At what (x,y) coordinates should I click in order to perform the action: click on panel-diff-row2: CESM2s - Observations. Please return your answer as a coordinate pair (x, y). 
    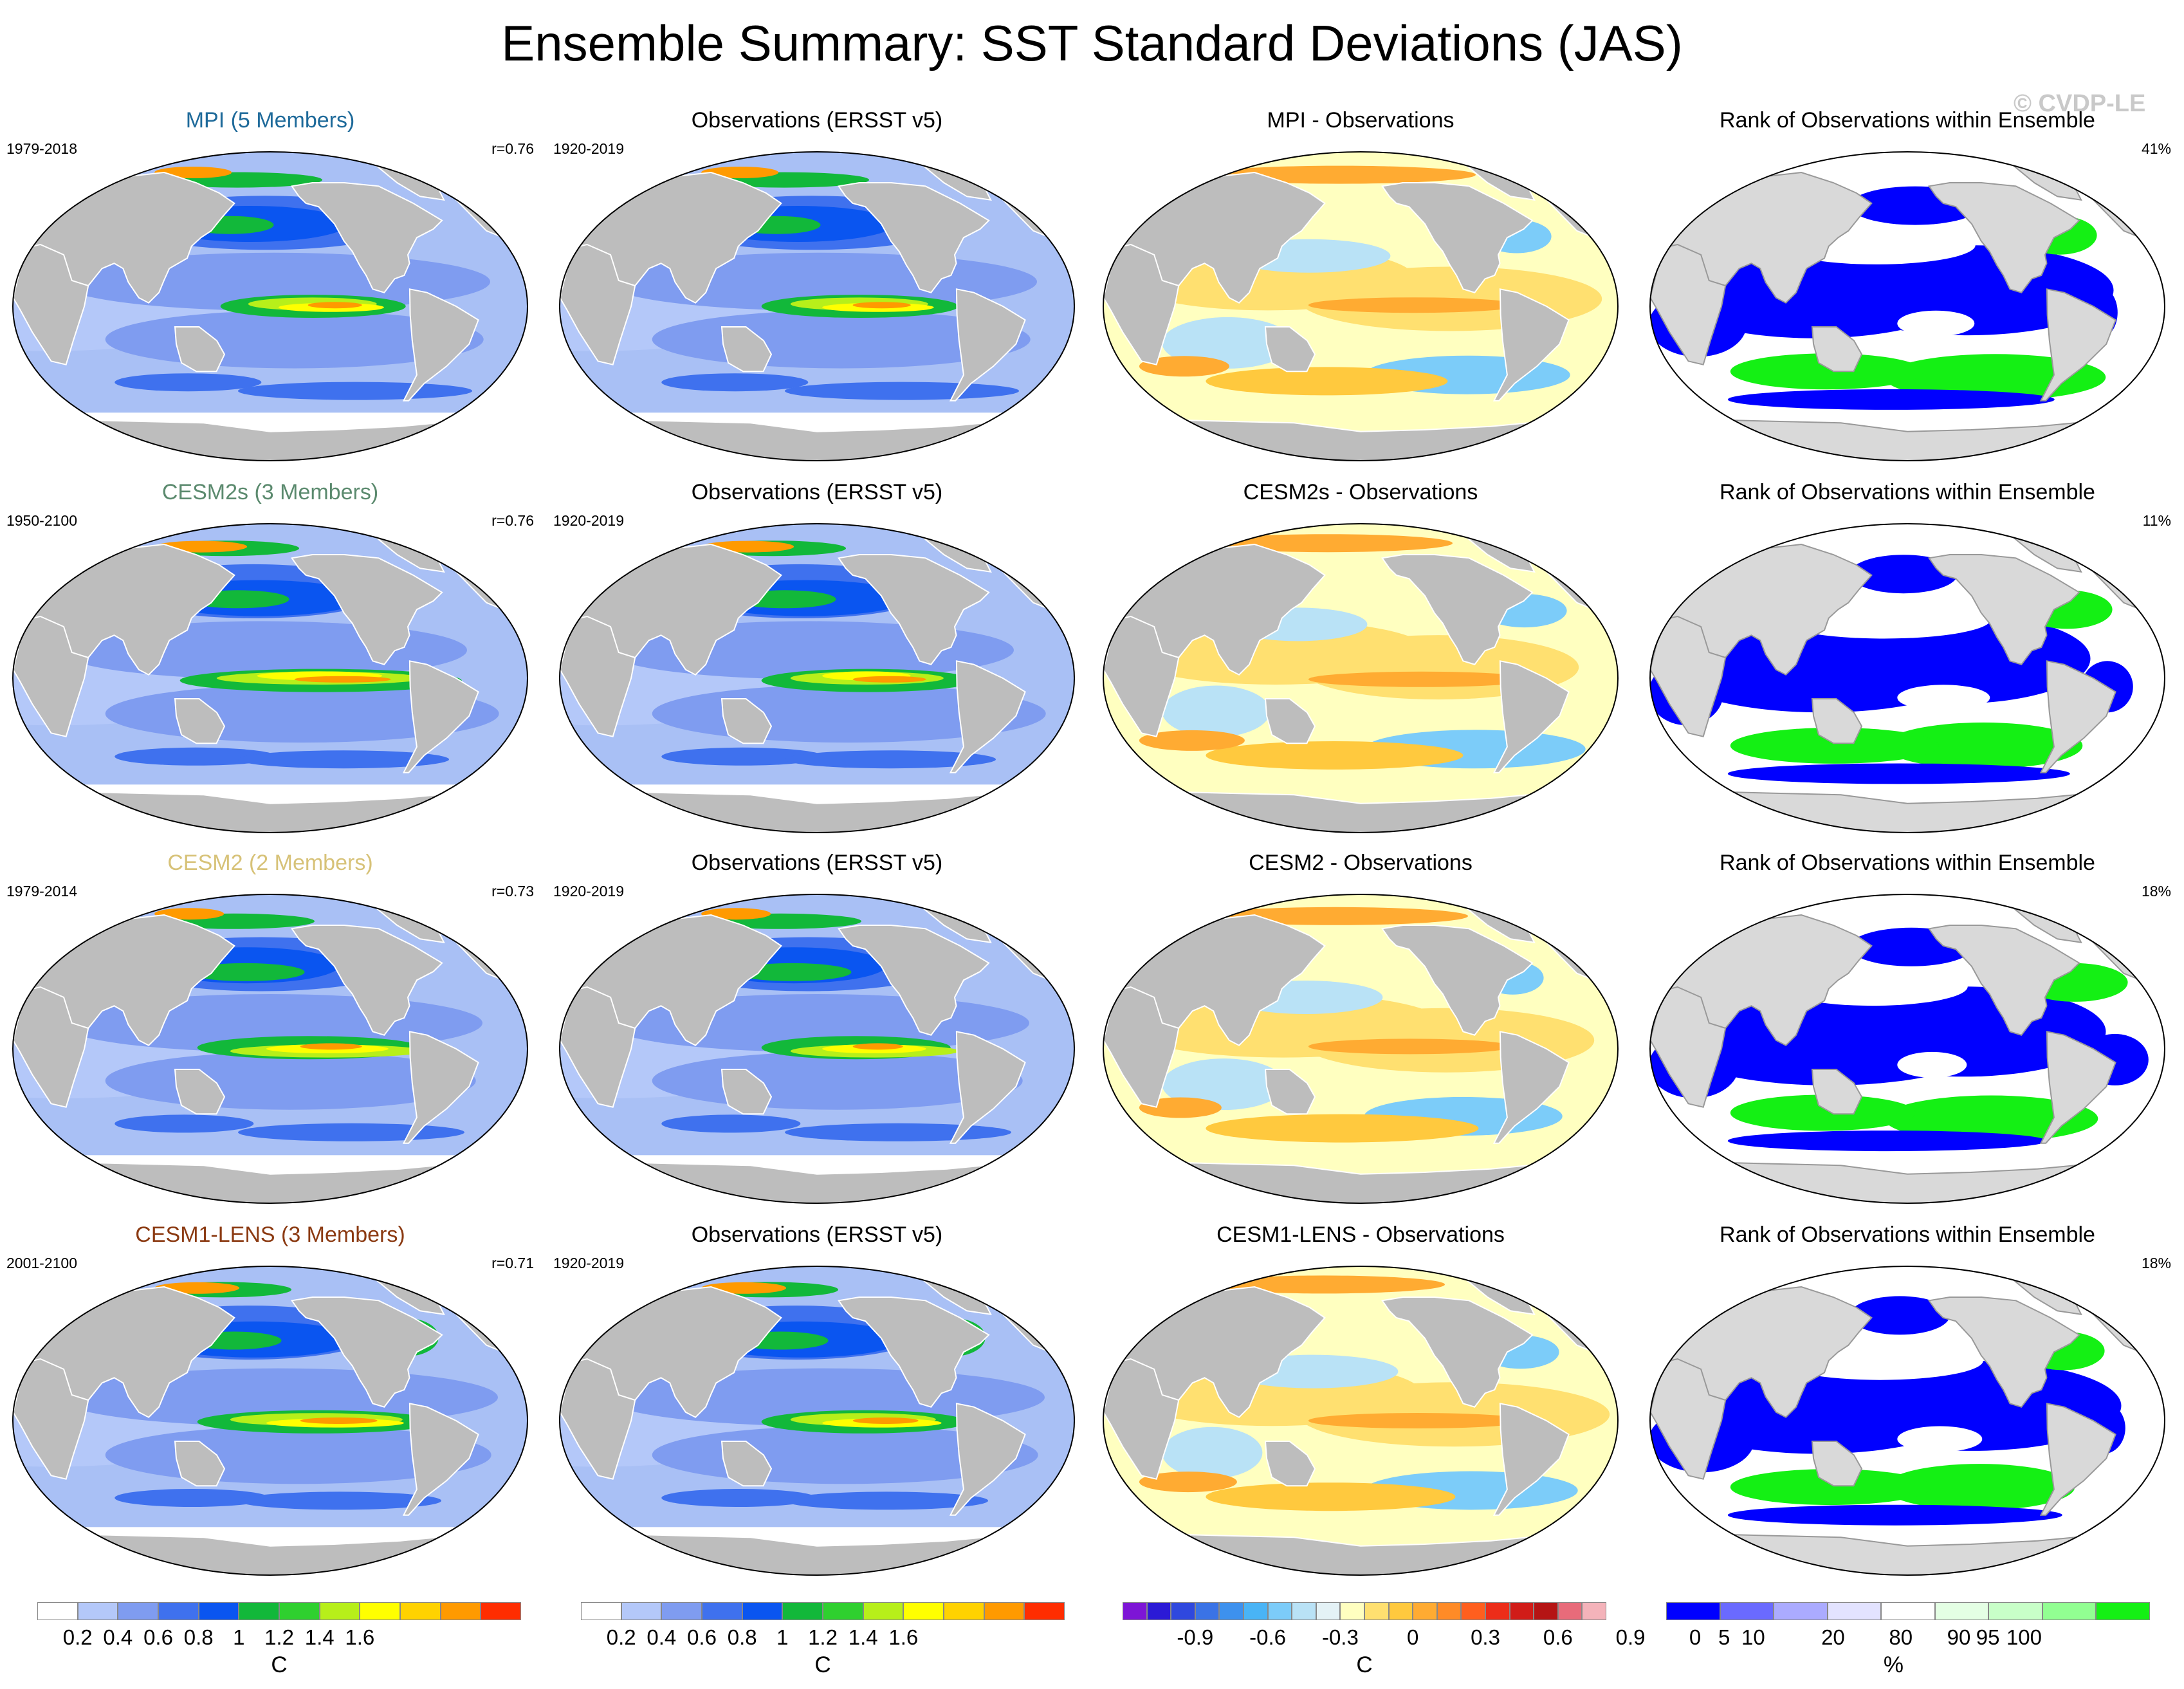
    Looking at the image, I should click on (1360, 666).